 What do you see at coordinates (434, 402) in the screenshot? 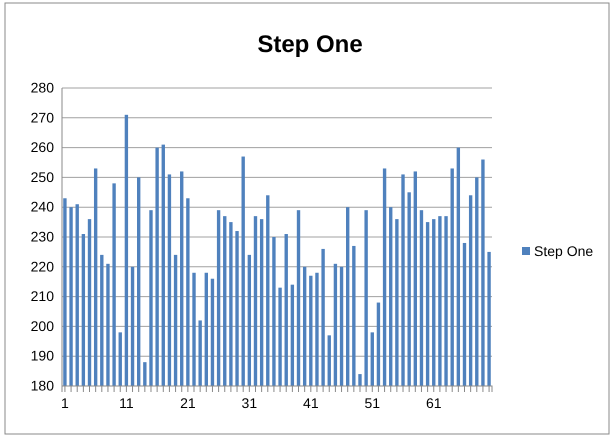
I see `x-tick-label: 61` at bounding box center [434, 402].